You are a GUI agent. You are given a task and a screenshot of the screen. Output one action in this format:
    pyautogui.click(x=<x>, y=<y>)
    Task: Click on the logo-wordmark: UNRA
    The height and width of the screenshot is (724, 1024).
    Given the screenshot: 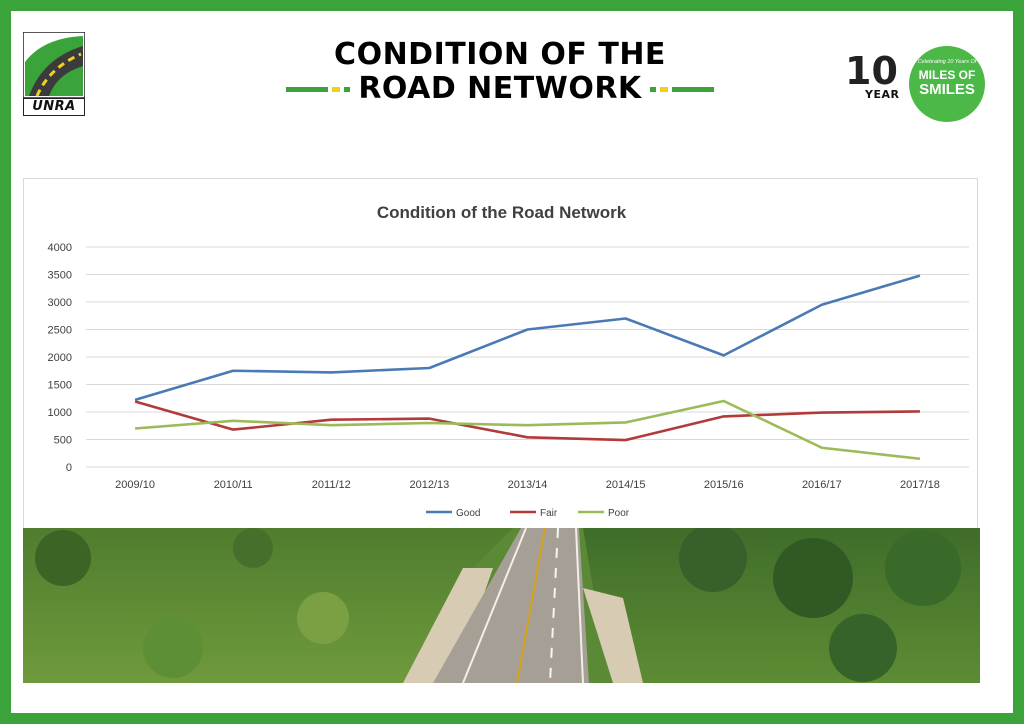 What is the action you would take?
    pyautogui.click(x=54, y=107)
    